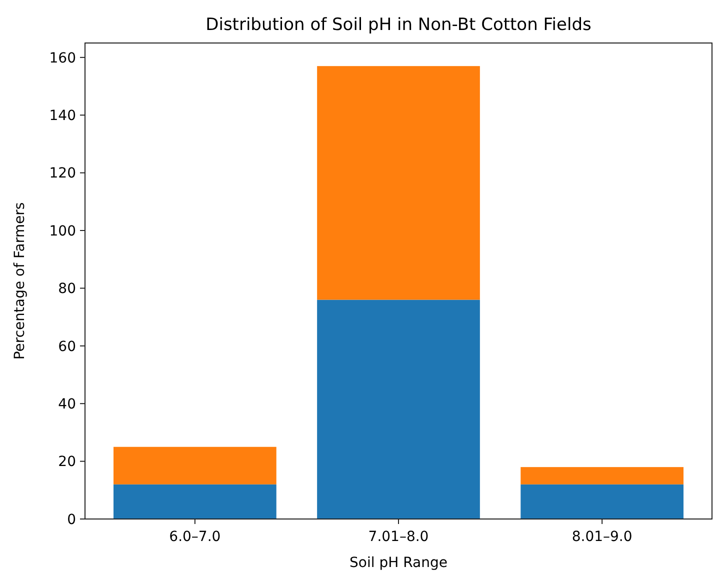 Image resolution: width=714 pixels, height=573 pixels. I want to click on y-tick-label: 60, so click(67, 346).